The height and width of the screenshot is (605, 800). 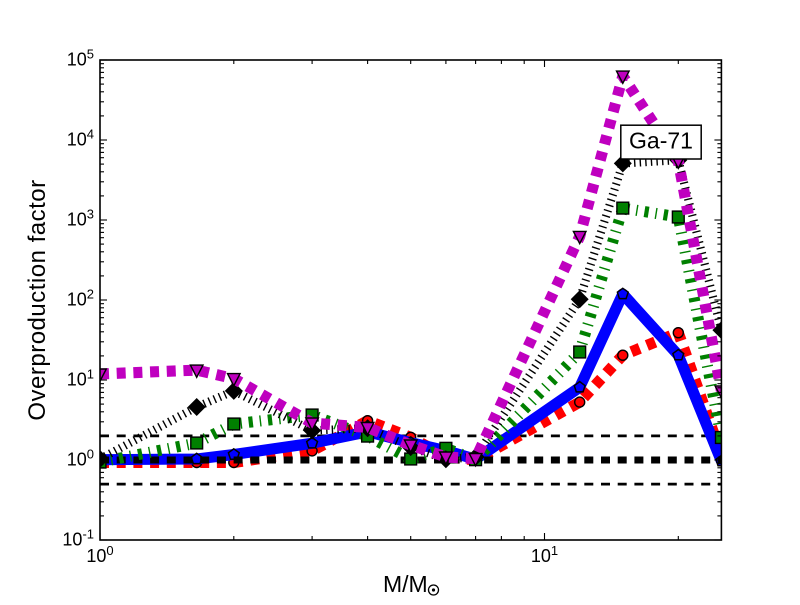 I want to click on svg-text: M/M, so click(x=405, y=584).